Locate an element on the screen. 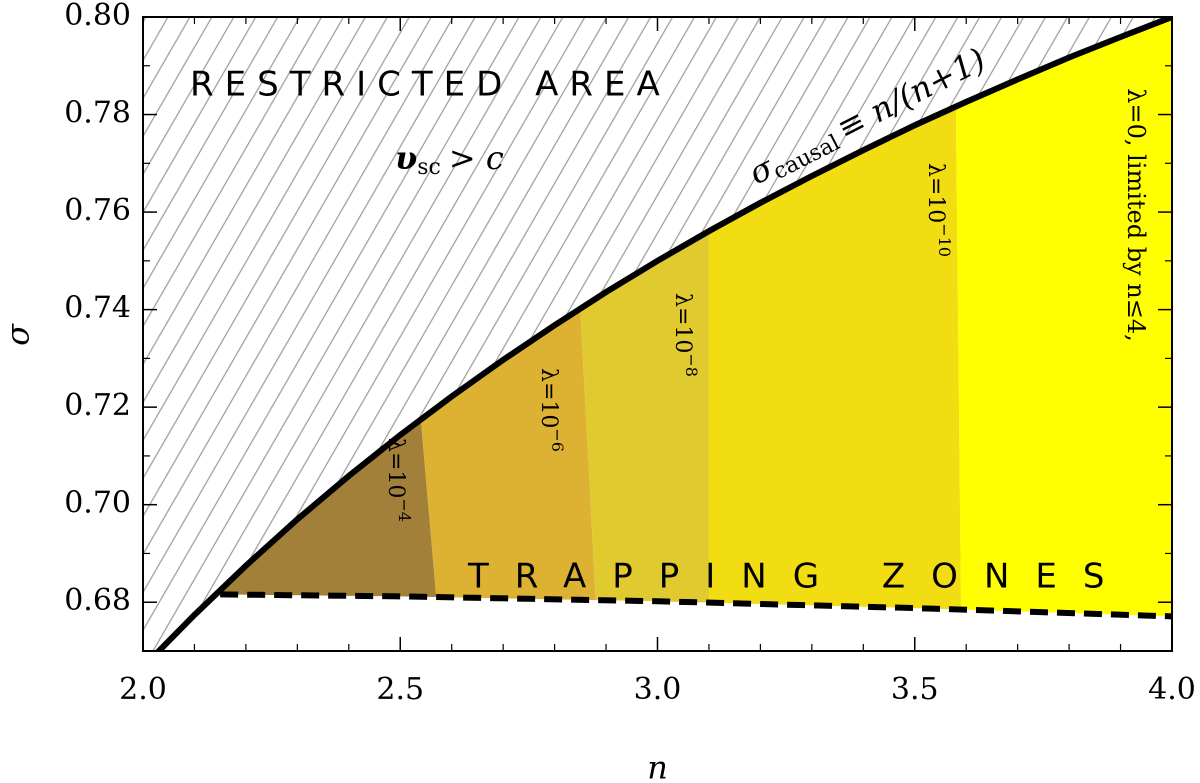  line is located at coordinates (696, 605).